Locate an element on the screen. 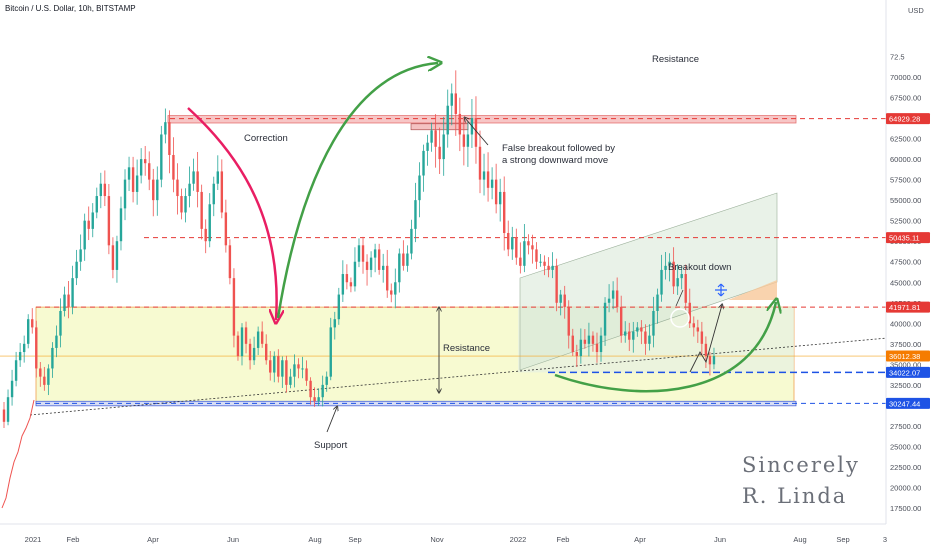 The height and width of the screenshot is (550, 932). y-tick-label: 47500.00 is located at coordinates (905, 262).